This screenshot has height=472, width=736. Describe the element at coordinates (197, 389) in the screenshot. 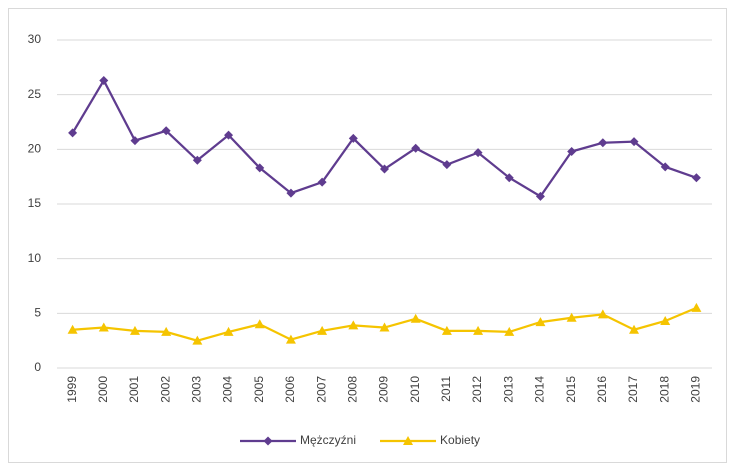

I see `x-tick-label: 2003` at that location.